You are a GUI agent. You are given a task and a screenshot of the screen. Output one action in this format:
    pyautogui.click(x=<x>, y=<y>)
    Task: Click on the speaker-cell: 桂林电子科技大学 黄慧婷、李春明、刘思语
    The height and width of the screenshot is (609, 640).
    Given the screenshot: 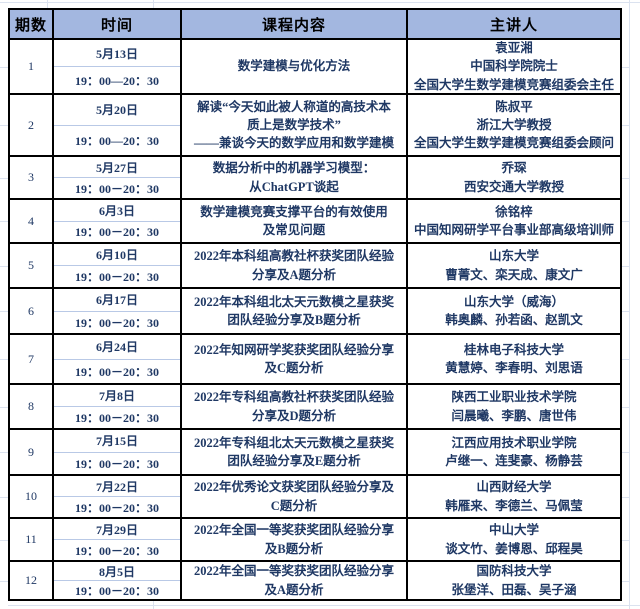 What is the action you would take?
    pyautogui.click(x=514, y=358)
    